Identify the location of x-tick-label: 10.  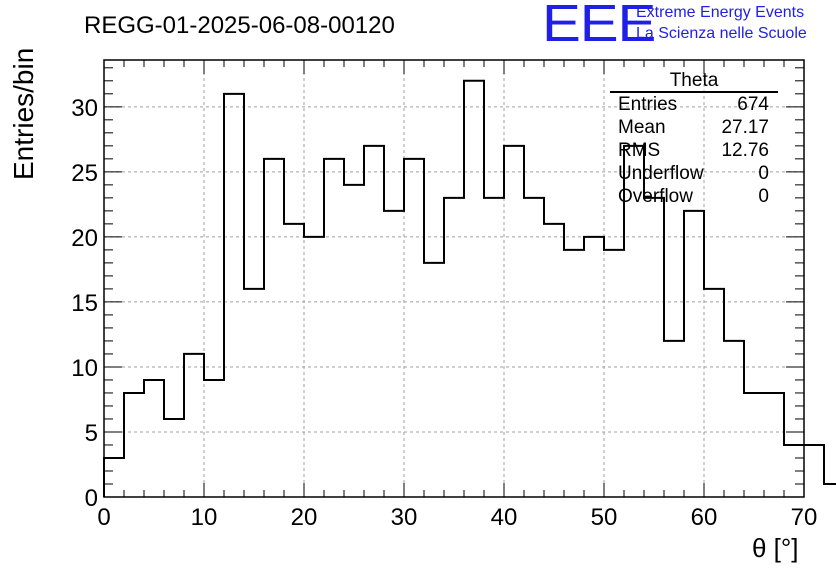
(204, 517).